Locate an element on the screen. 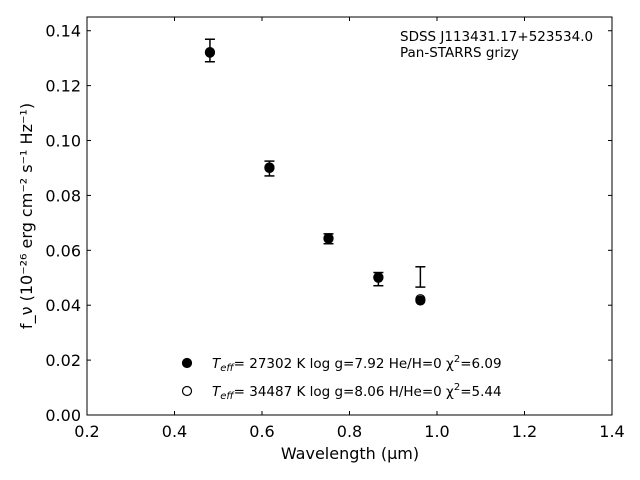 The image size is (640, 480). x-tick-label: 0.8 is located at coordinates (349, 431).